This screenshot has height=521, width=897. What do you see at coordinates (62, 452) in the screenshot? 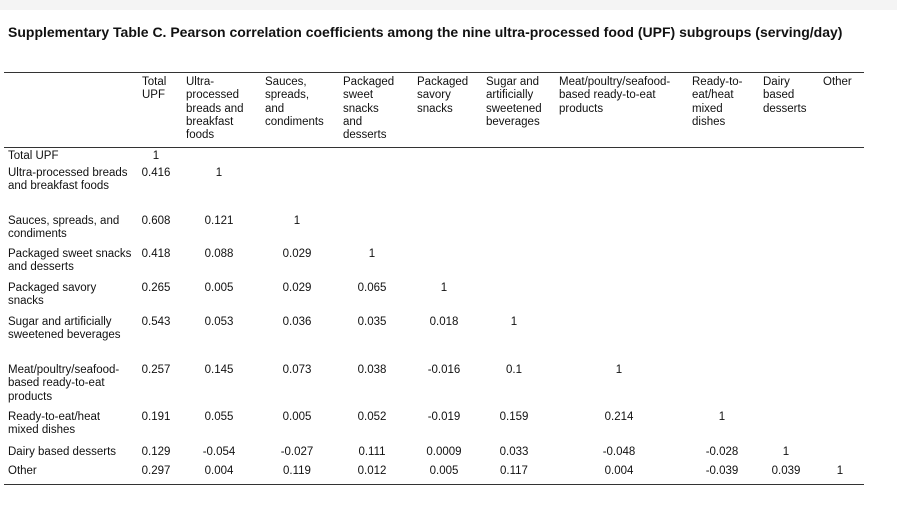
I see `row-label: Dairy based desserts` at bounding box center [62, 452].